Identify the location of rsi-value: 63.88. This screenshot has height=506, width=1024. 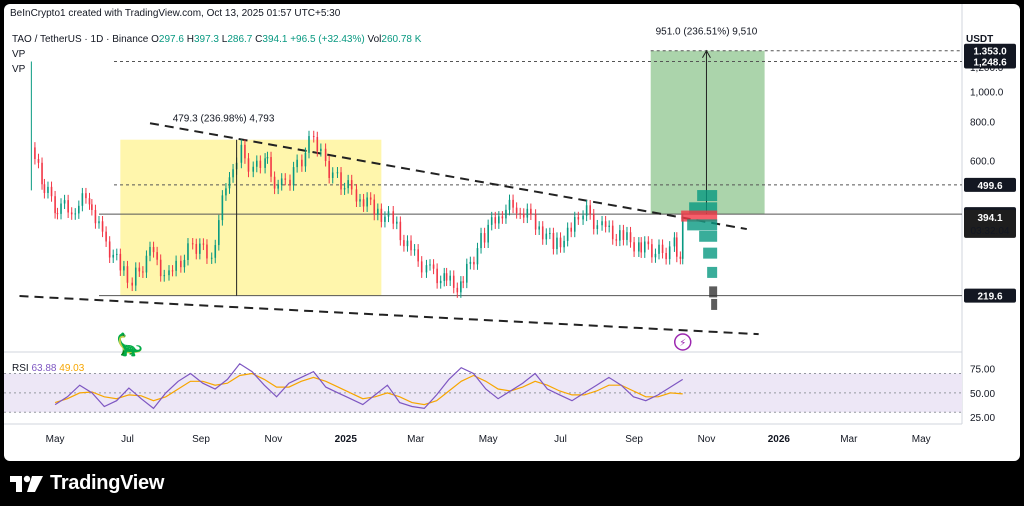
(44, 368).